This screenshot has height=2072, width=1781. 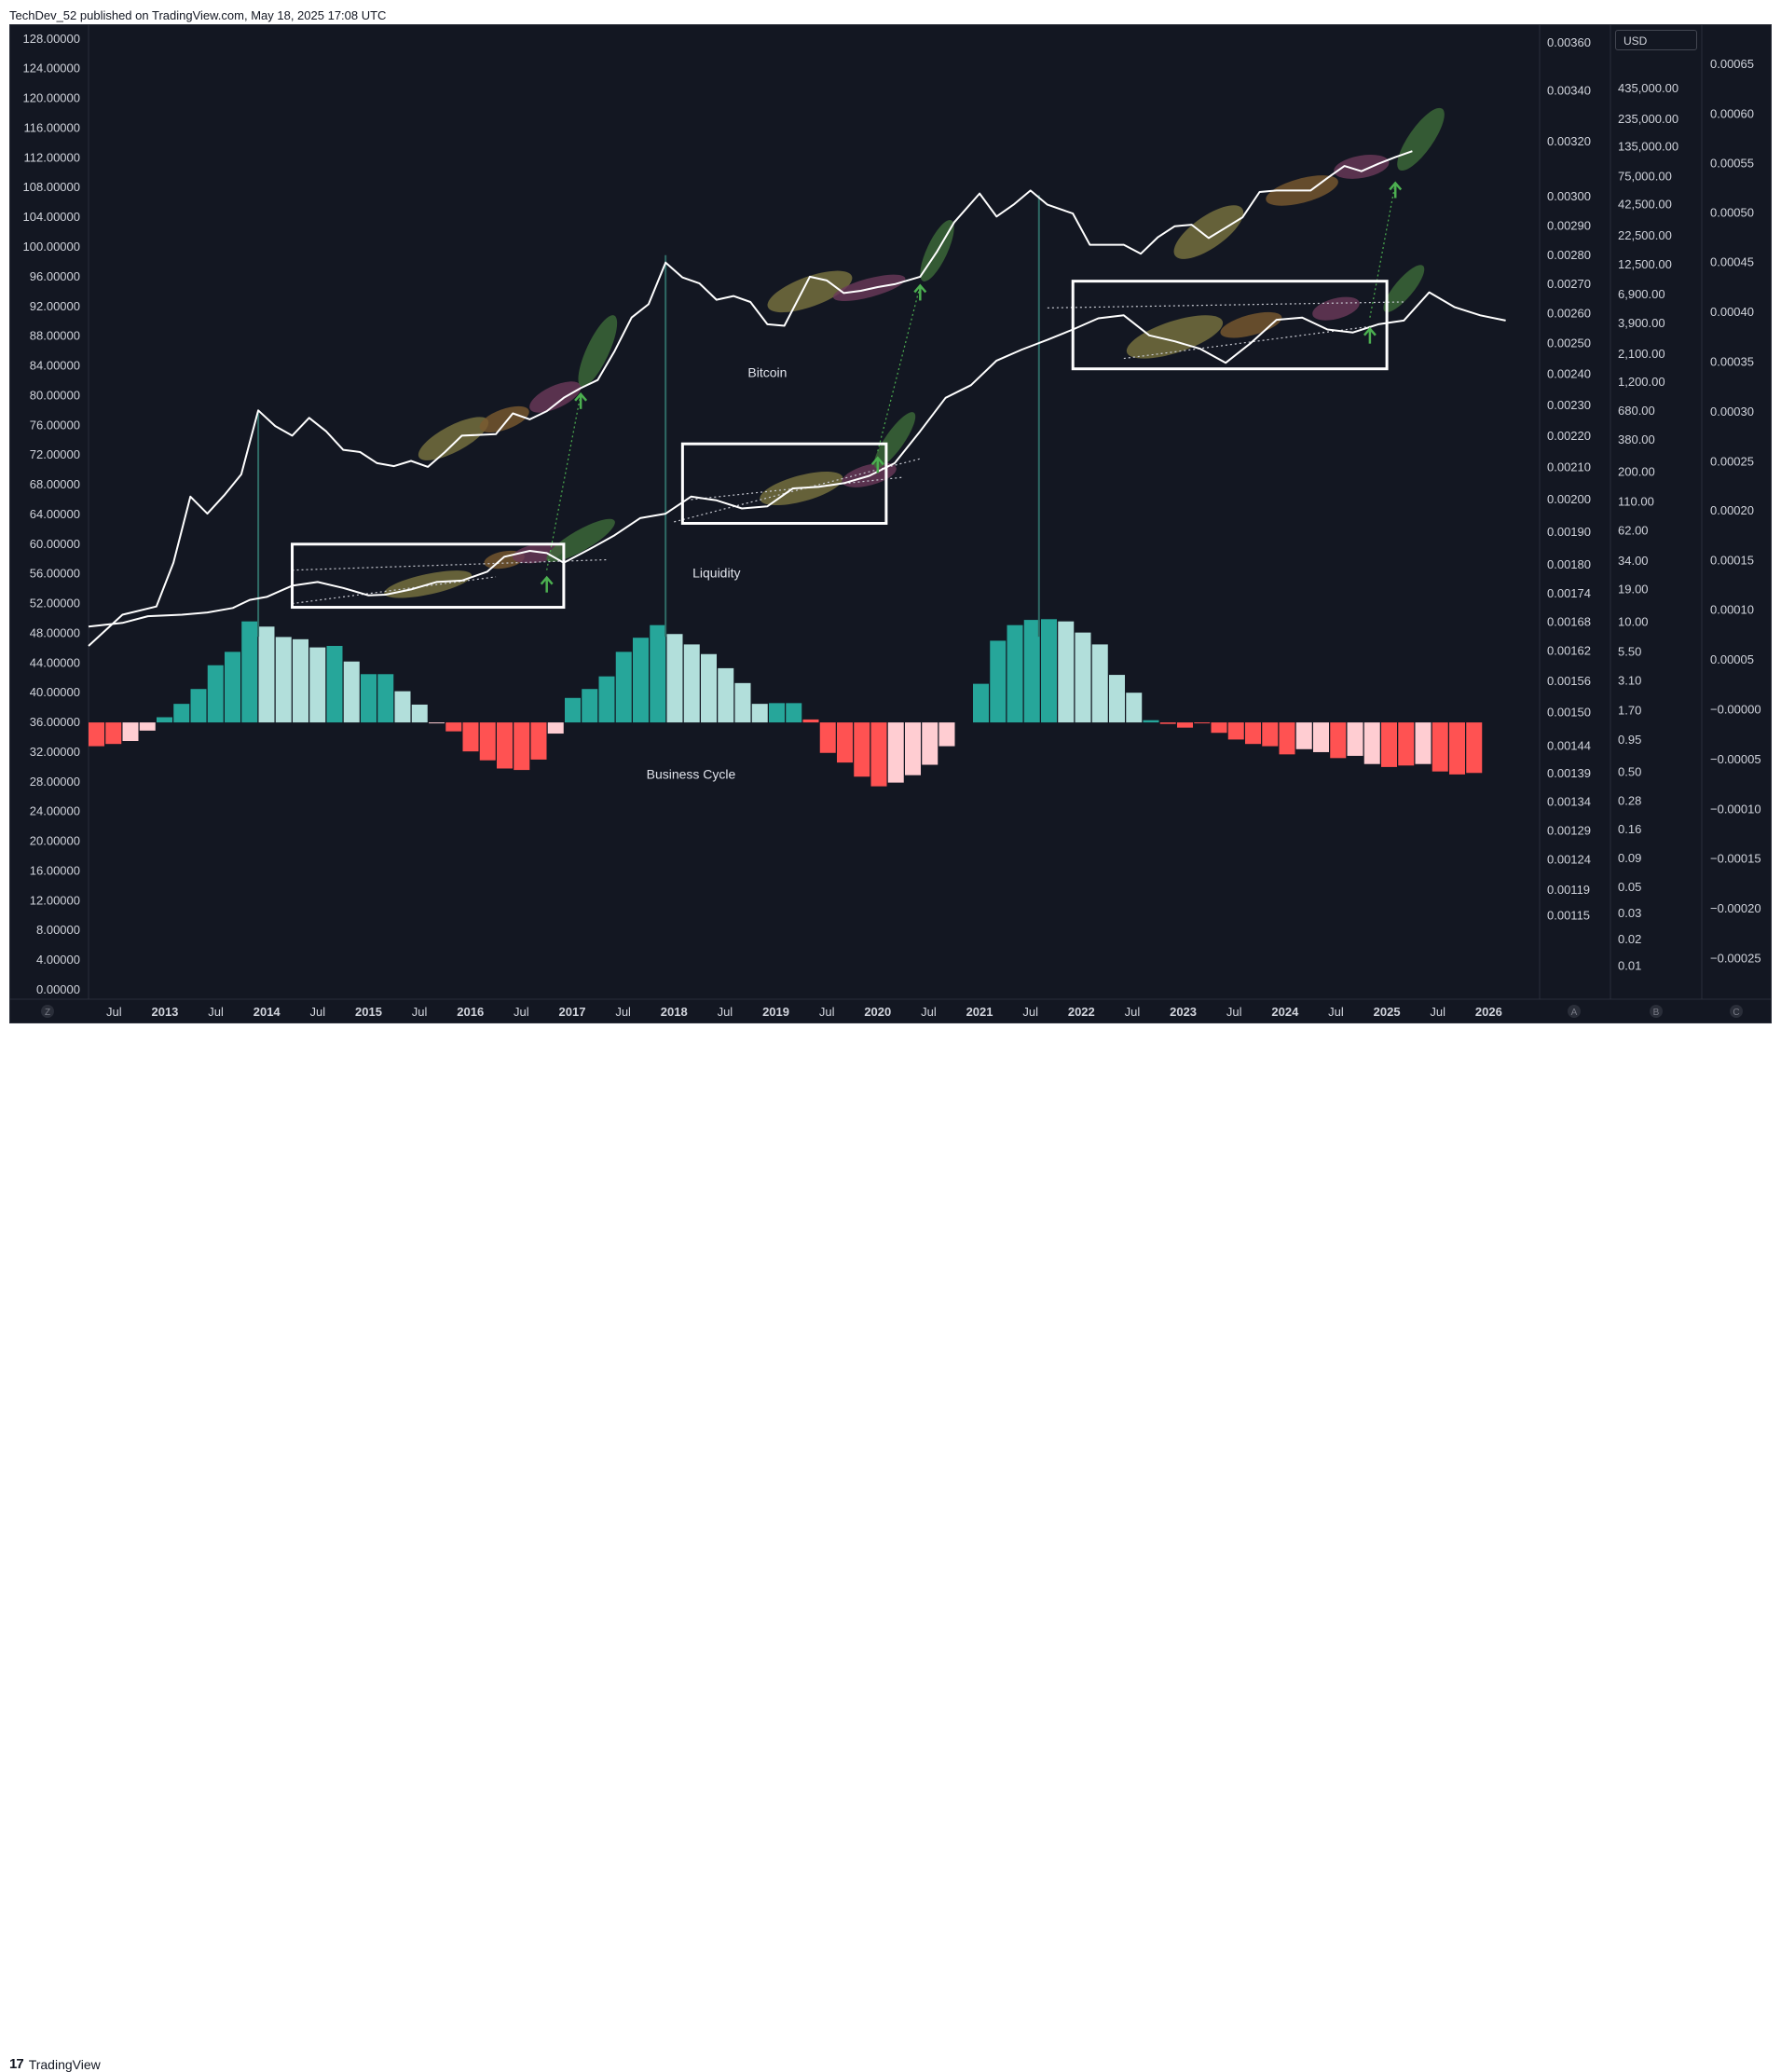 What do you see at coordinates (1735, 908) in the screenshot?
I see `y-tick-c: −0.00020` at bounding box center [1735, 908].